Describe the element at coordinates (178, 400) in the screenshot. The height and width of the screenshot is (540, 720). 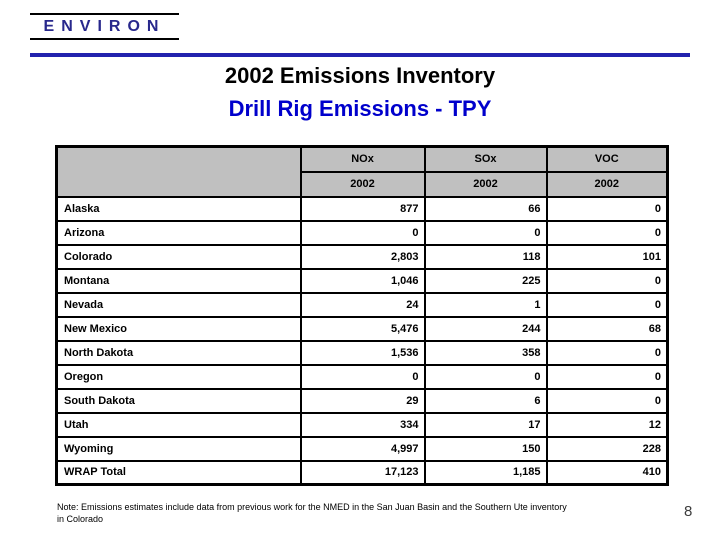
I see `state-cell: South Dakota` at that location.